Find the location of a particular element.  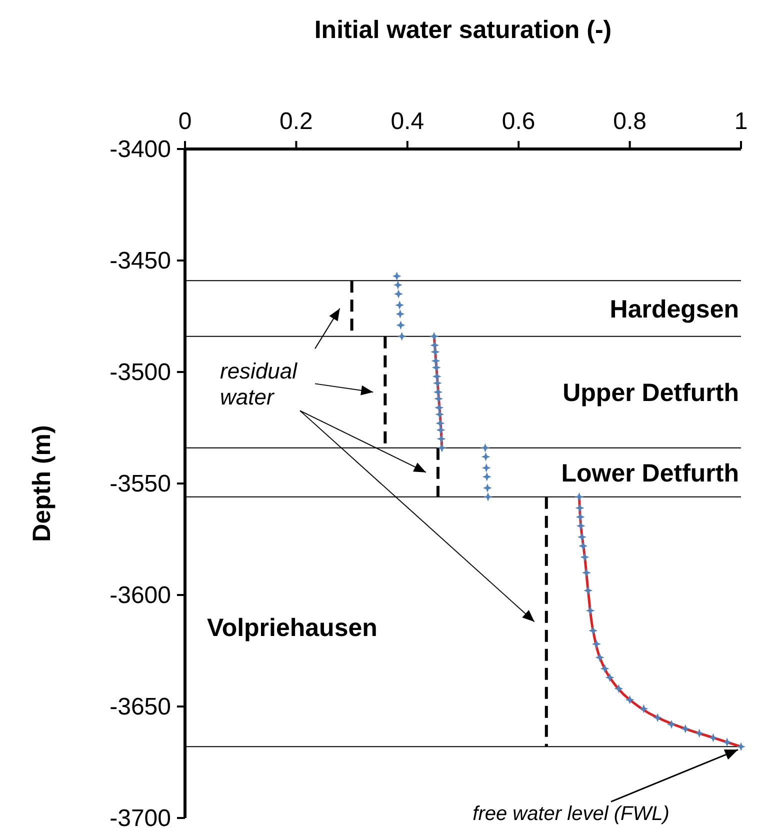

y-tick-label: -3450 is located at coordinates (140, 261).